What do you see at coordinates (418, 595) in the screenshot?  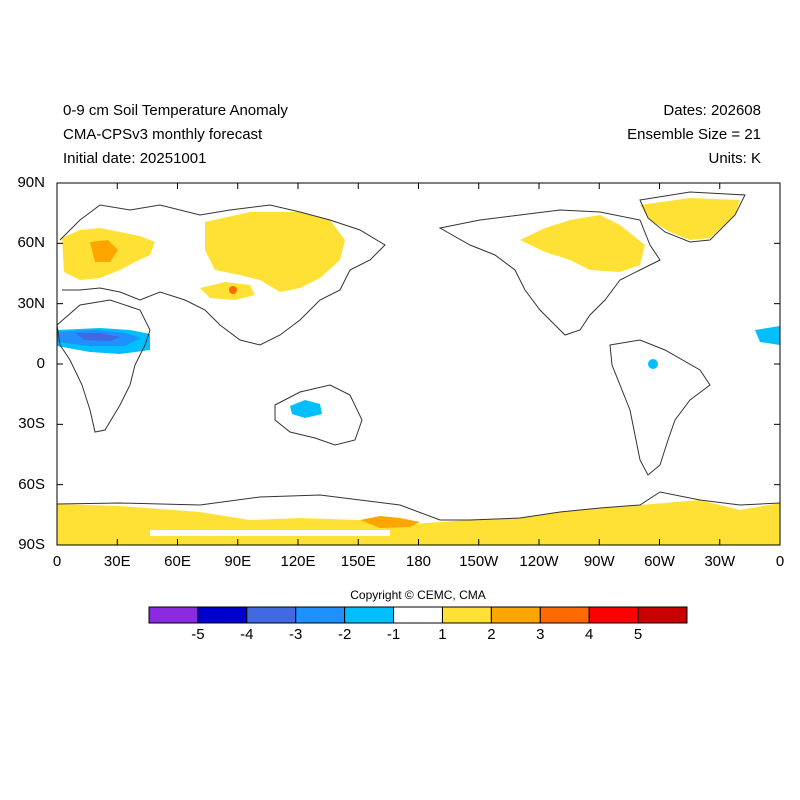 I see `copyright-note: Copyright © CEMC, CMA` at bounding box center [418, 595].